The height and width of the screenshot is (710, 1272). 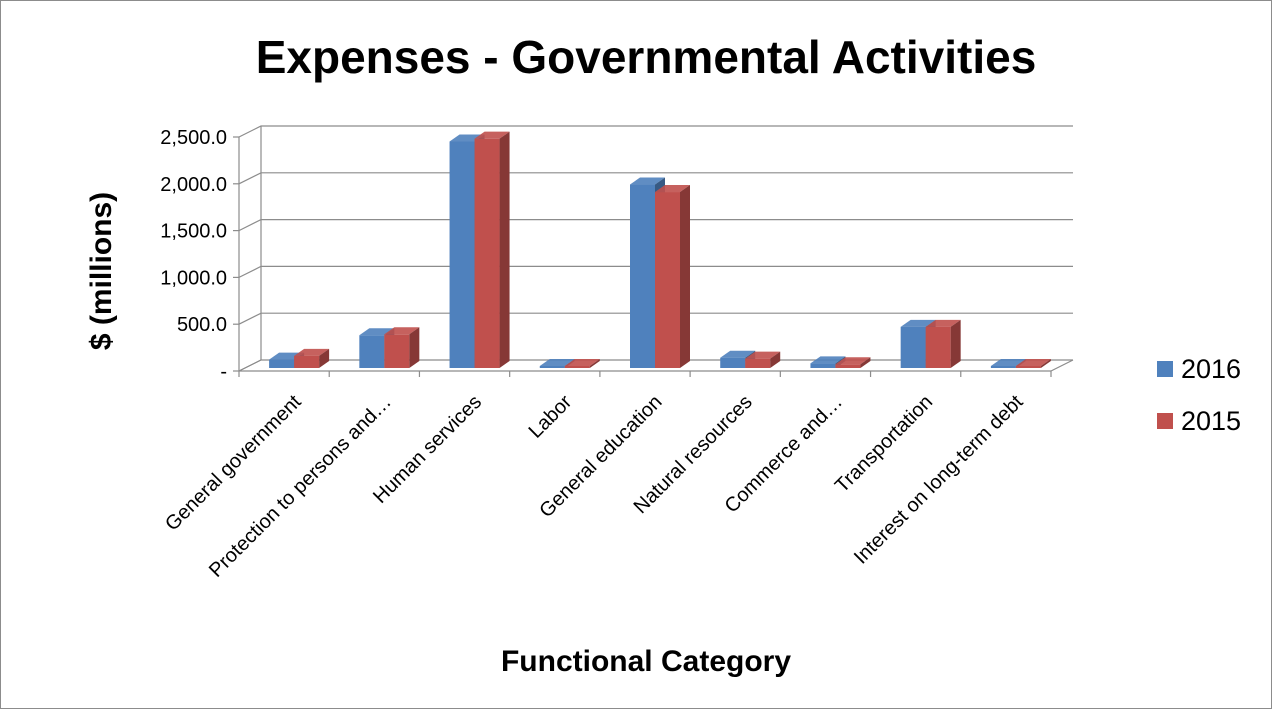 I want to click on category-label: Interest on long-term debt, so click(x=939, y=480).